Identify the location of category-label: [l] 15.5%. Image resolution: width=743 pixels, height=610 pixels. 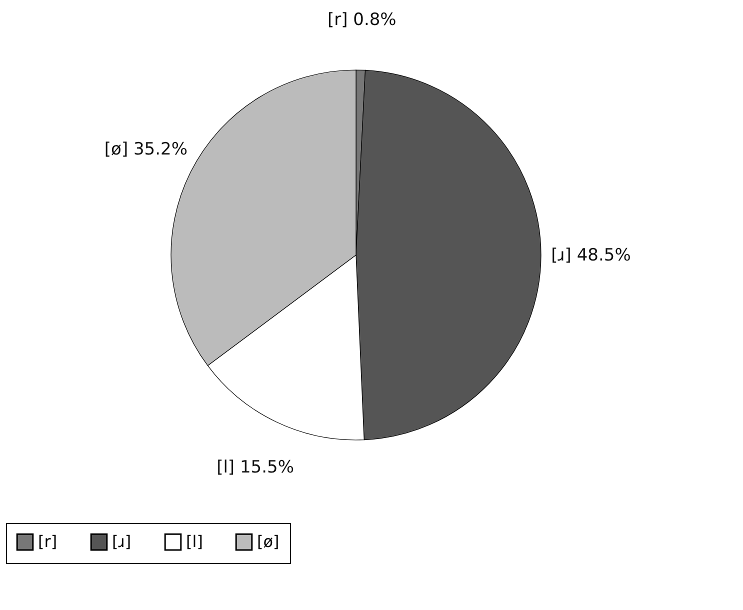
(255, 467).